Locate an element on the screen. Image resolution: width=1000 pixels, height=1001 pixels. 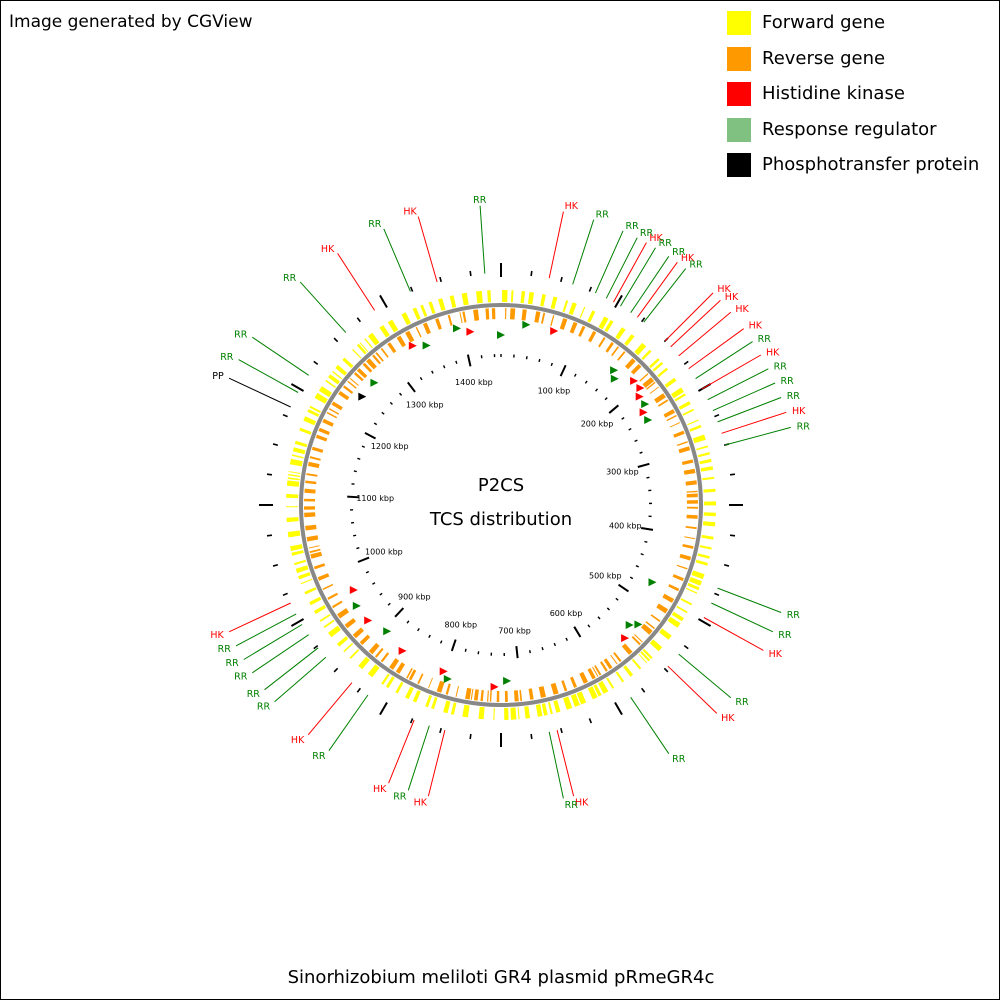
scale-label: 200 kbp is located at coordinates (597, 423).